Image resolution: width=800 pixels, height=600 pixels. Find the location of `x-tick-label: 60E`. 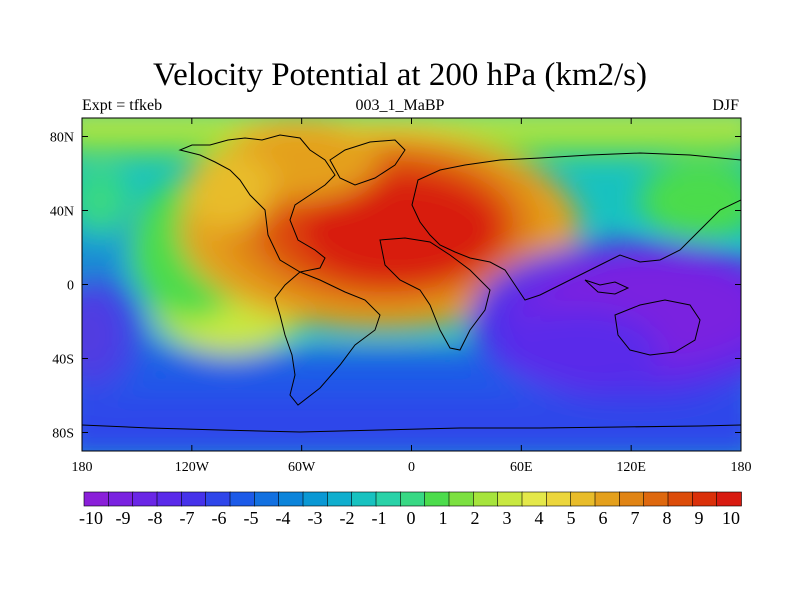

x-tick-label: 60E is located at coordinates (521, 467).